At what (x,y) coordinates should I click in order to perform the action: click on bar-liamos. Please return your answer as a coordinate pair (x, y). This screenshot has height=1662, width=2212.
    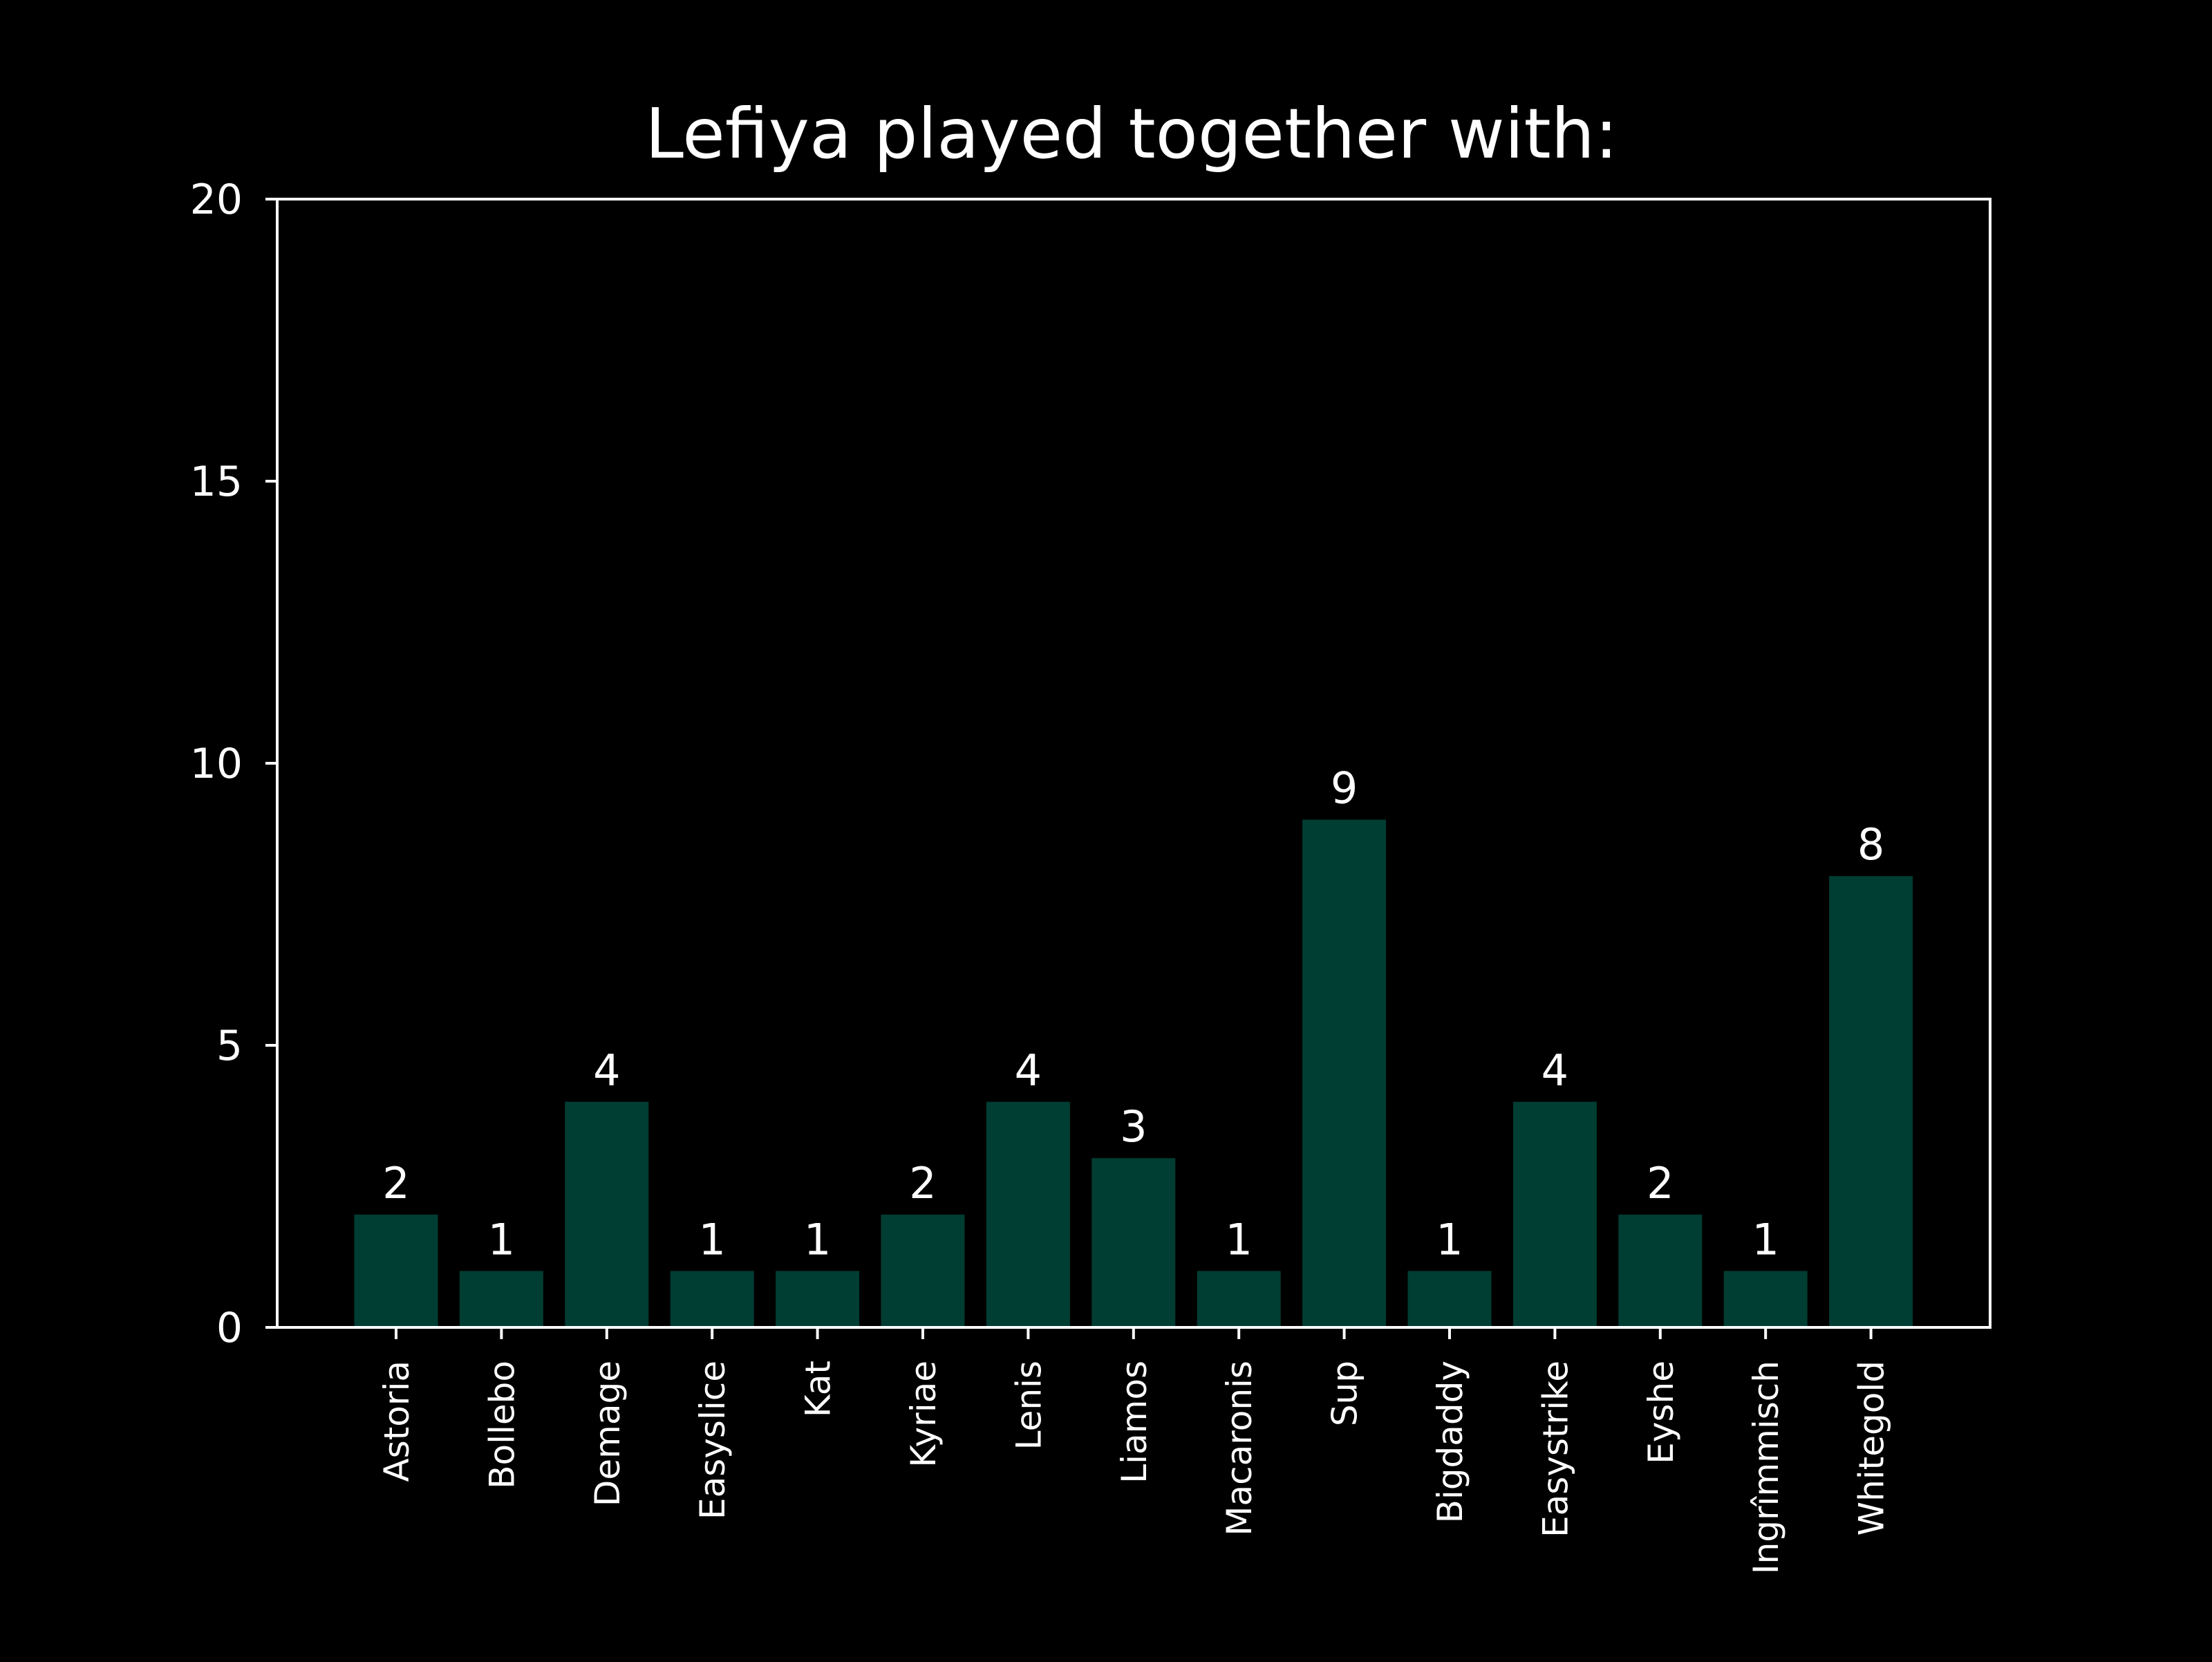
    Looking at the image, I should click on (1133, 1243).